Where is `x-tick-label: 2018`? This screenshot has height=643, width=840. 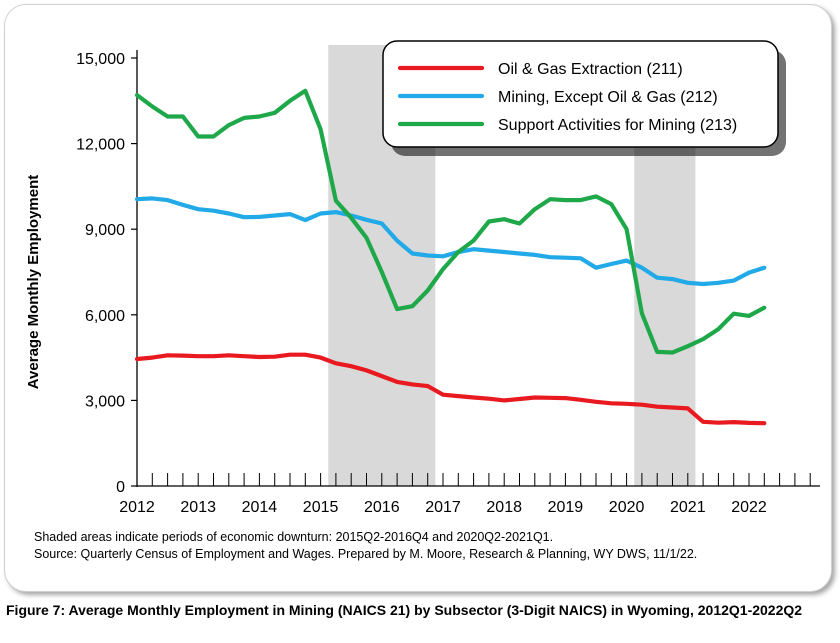
x-tick-label: 2018 is located at coordinates (504, 507).